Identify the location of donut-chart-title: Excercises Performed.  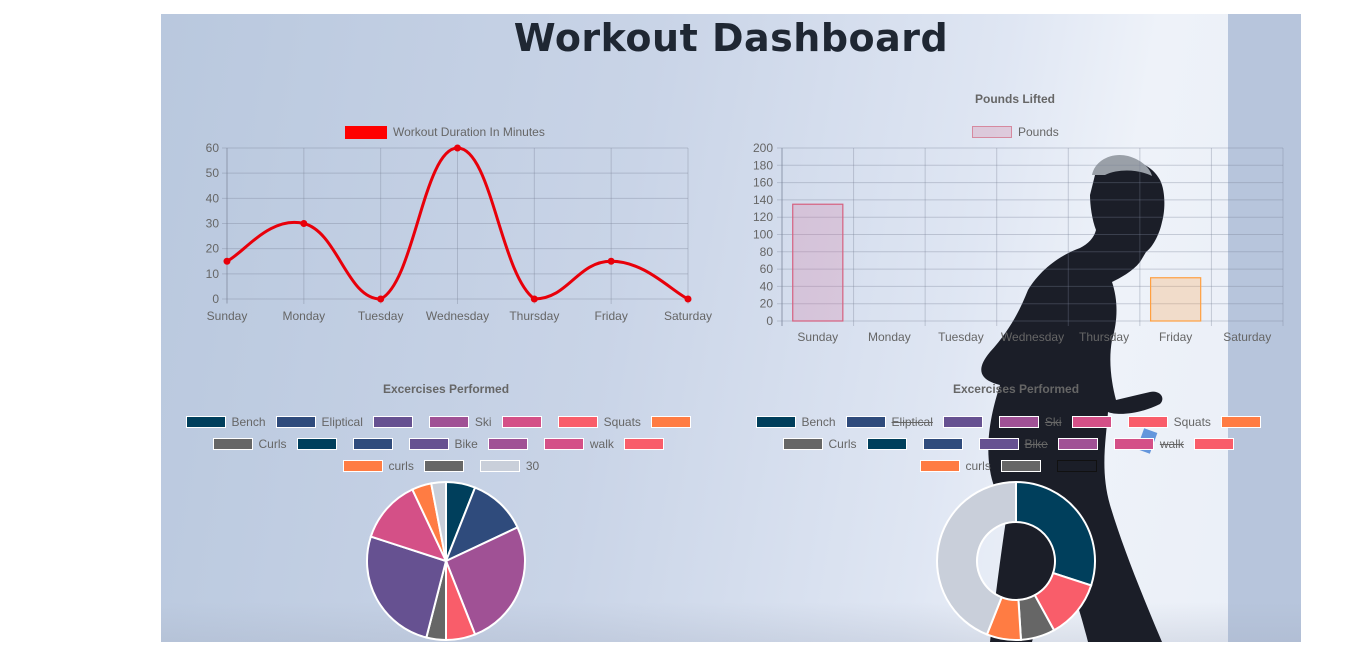
(1016, 389).